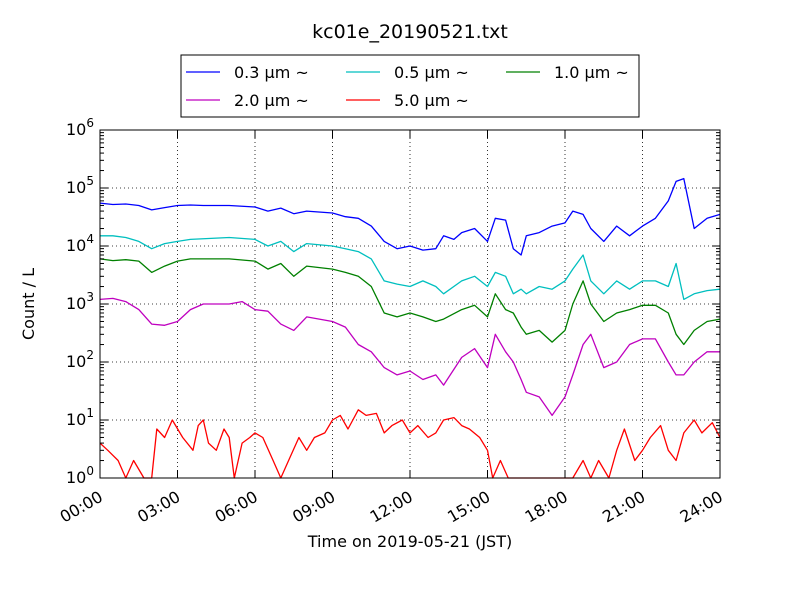 The image size is (800, 600). Describe the element at coordinates (546, 507) in the screenshot. I see `x-tick-label: 18:00` at that location.